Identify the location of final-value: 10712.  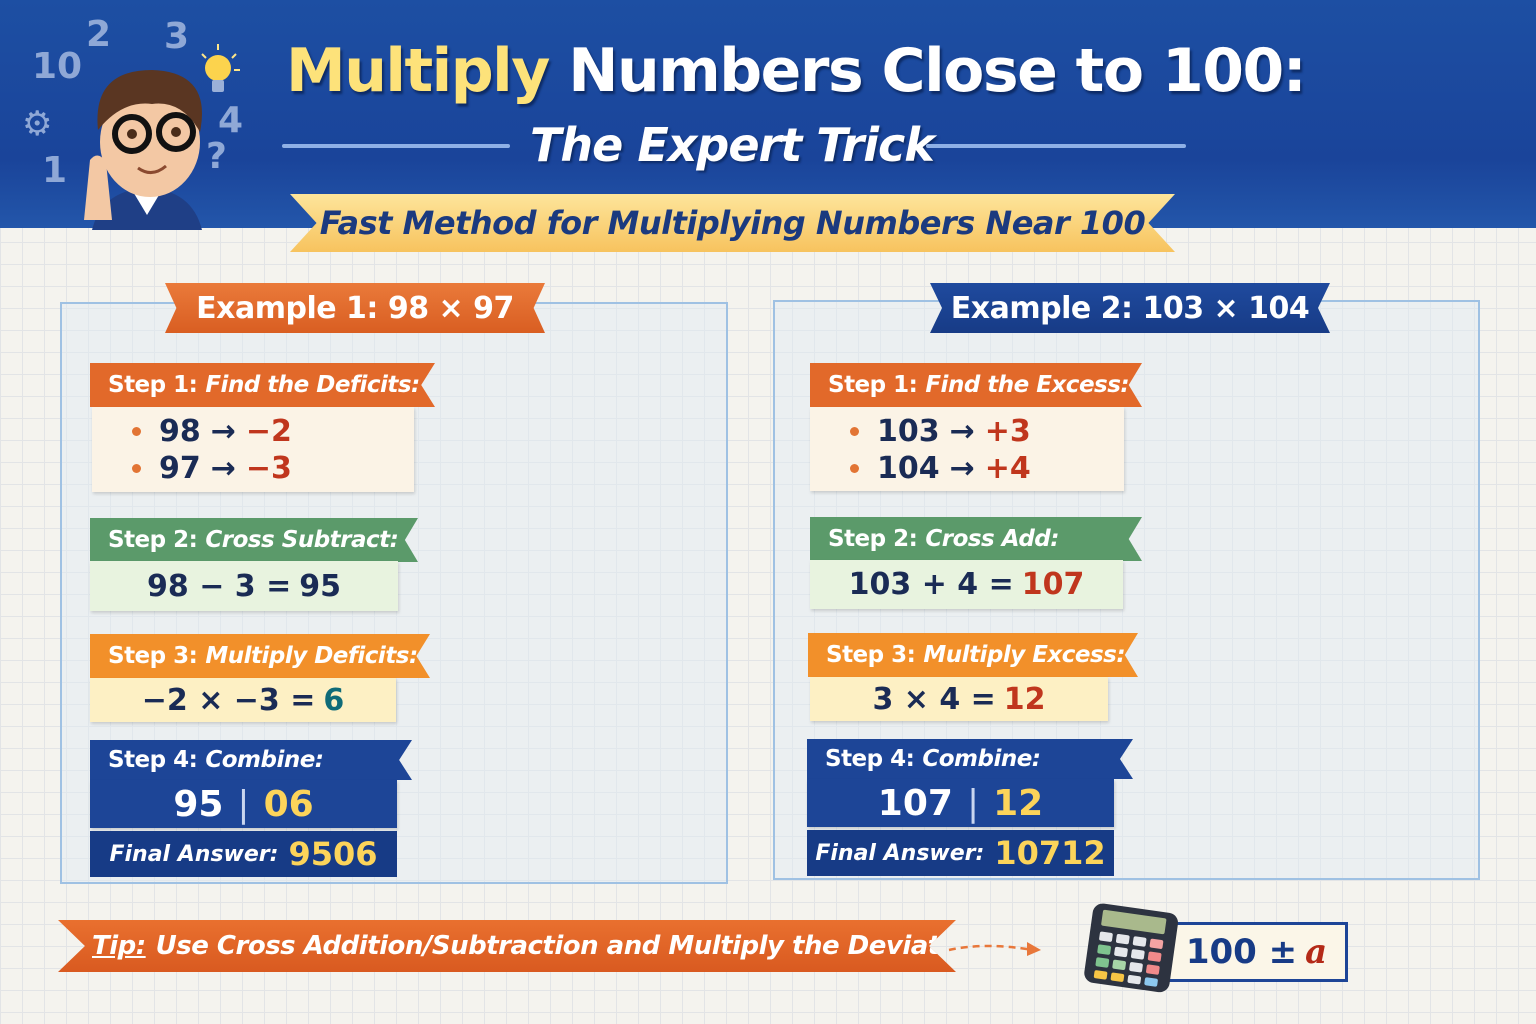
(1050, 853).